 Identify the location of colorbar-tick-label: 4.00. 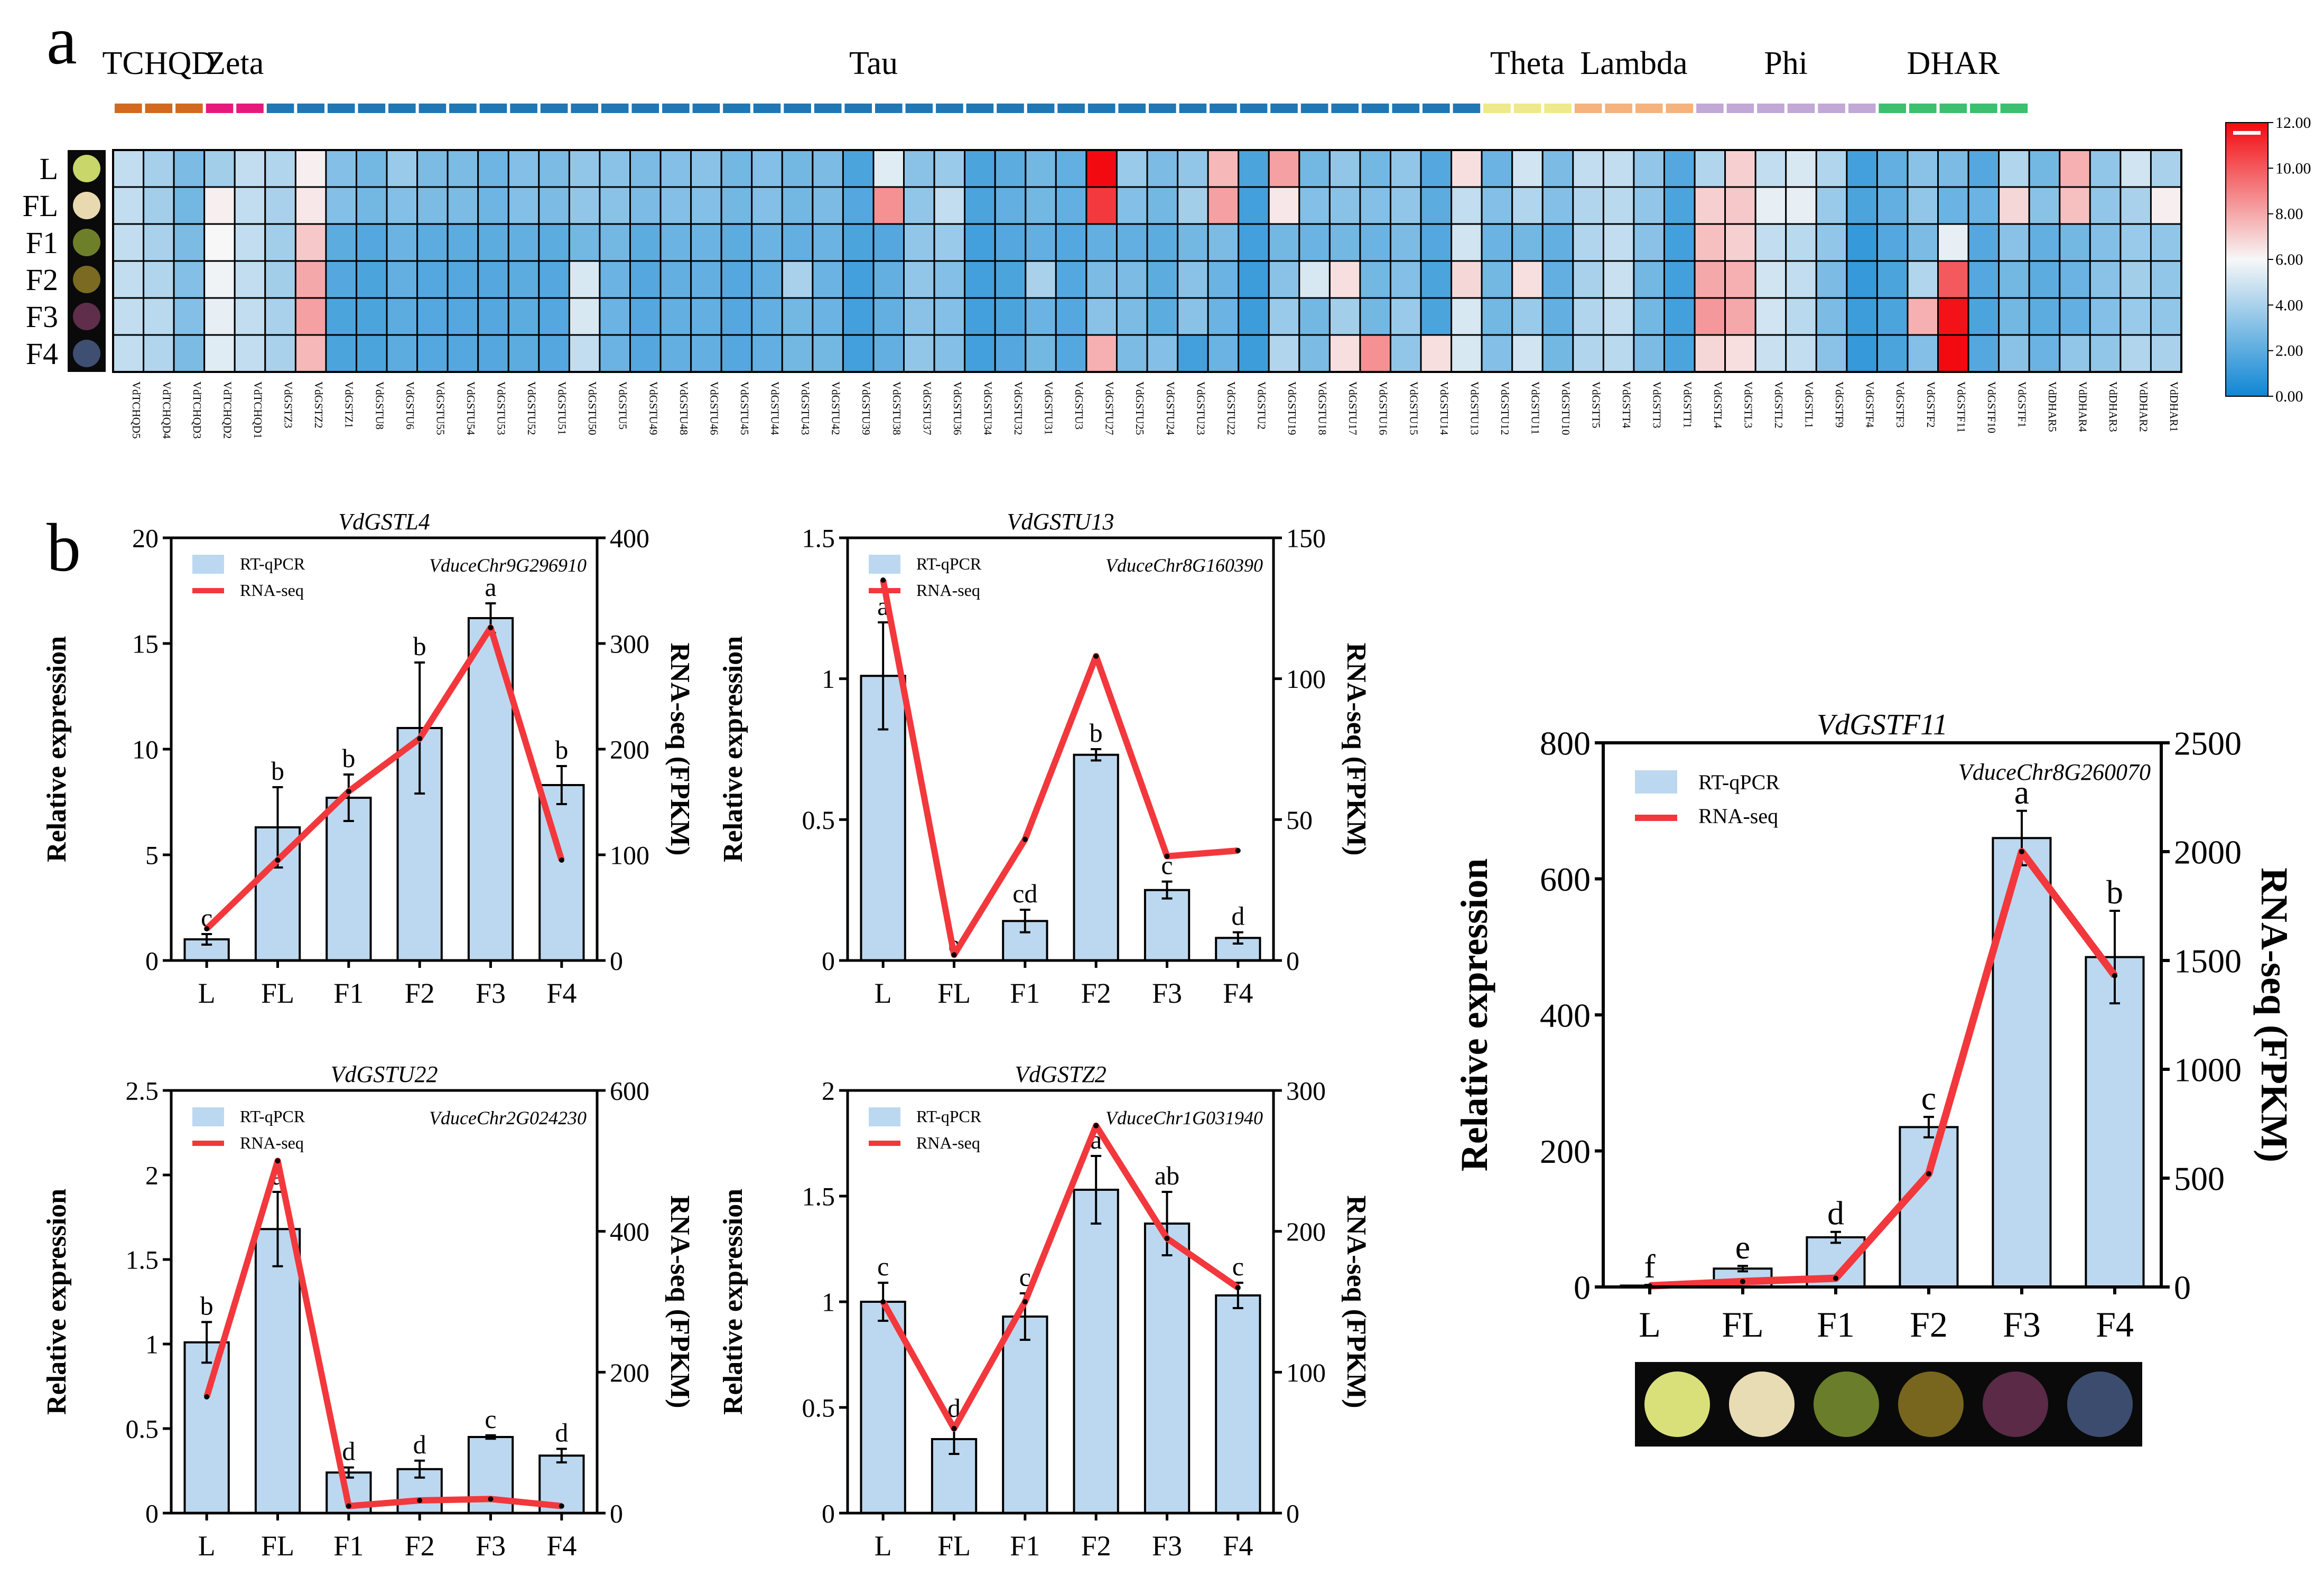
(2289, 305).